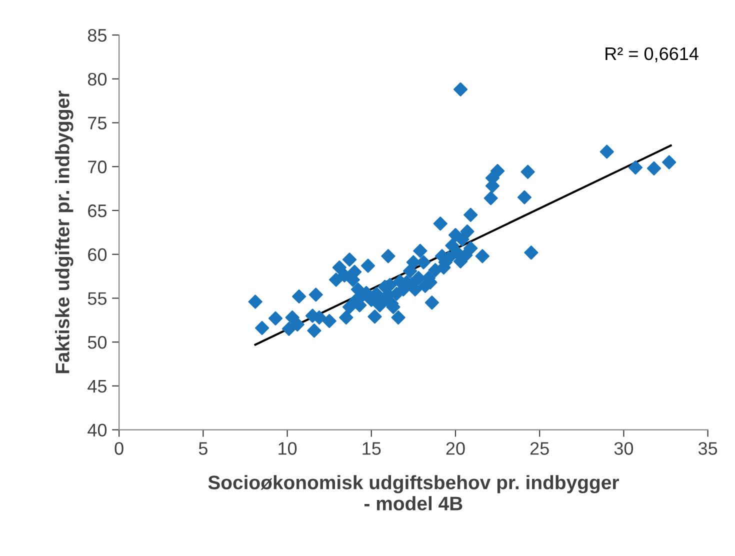  What do you see at coordinates (119, 448) in the screenshot?
I see `x-tick-label: 0` at bounding box center [119, 448].